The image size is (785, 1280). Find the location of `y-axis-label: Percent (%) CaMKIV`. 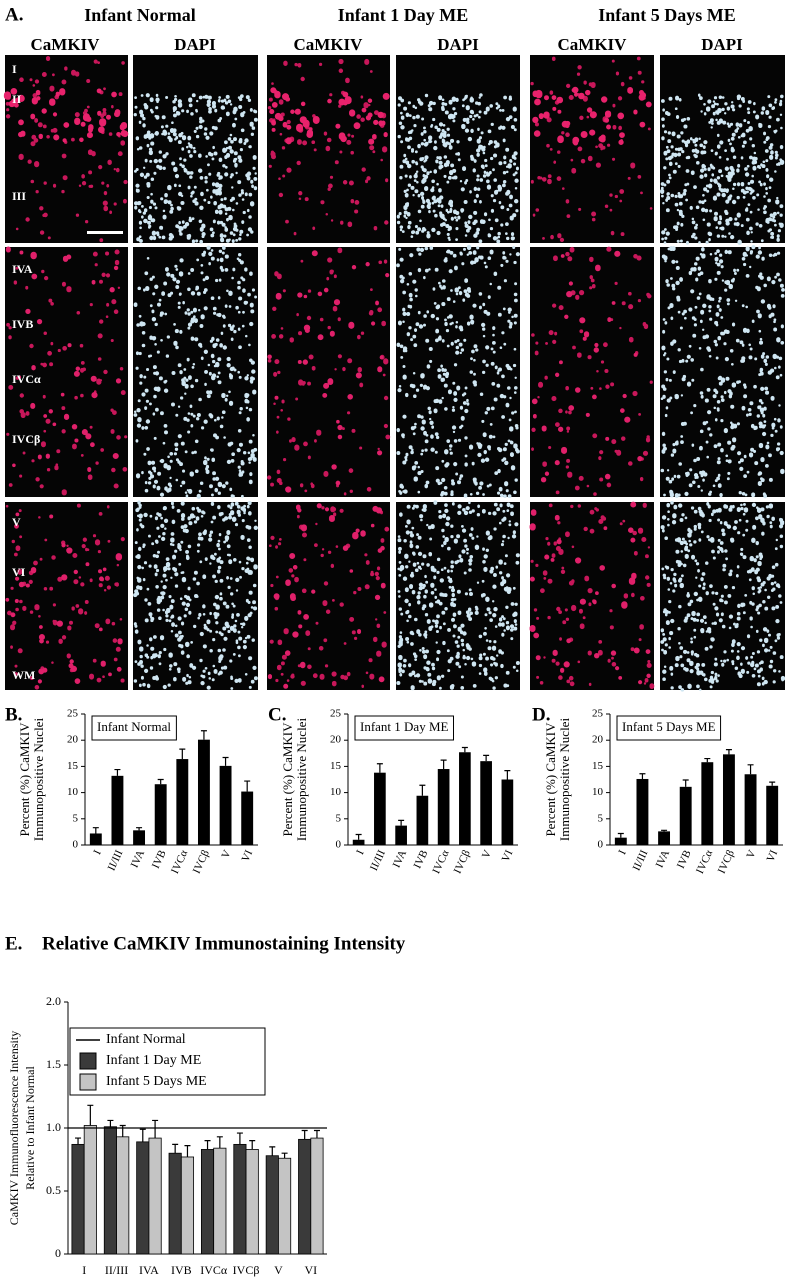

y-axis-label: Percent (%) CaMKIV is located at coordinates (550, 779).